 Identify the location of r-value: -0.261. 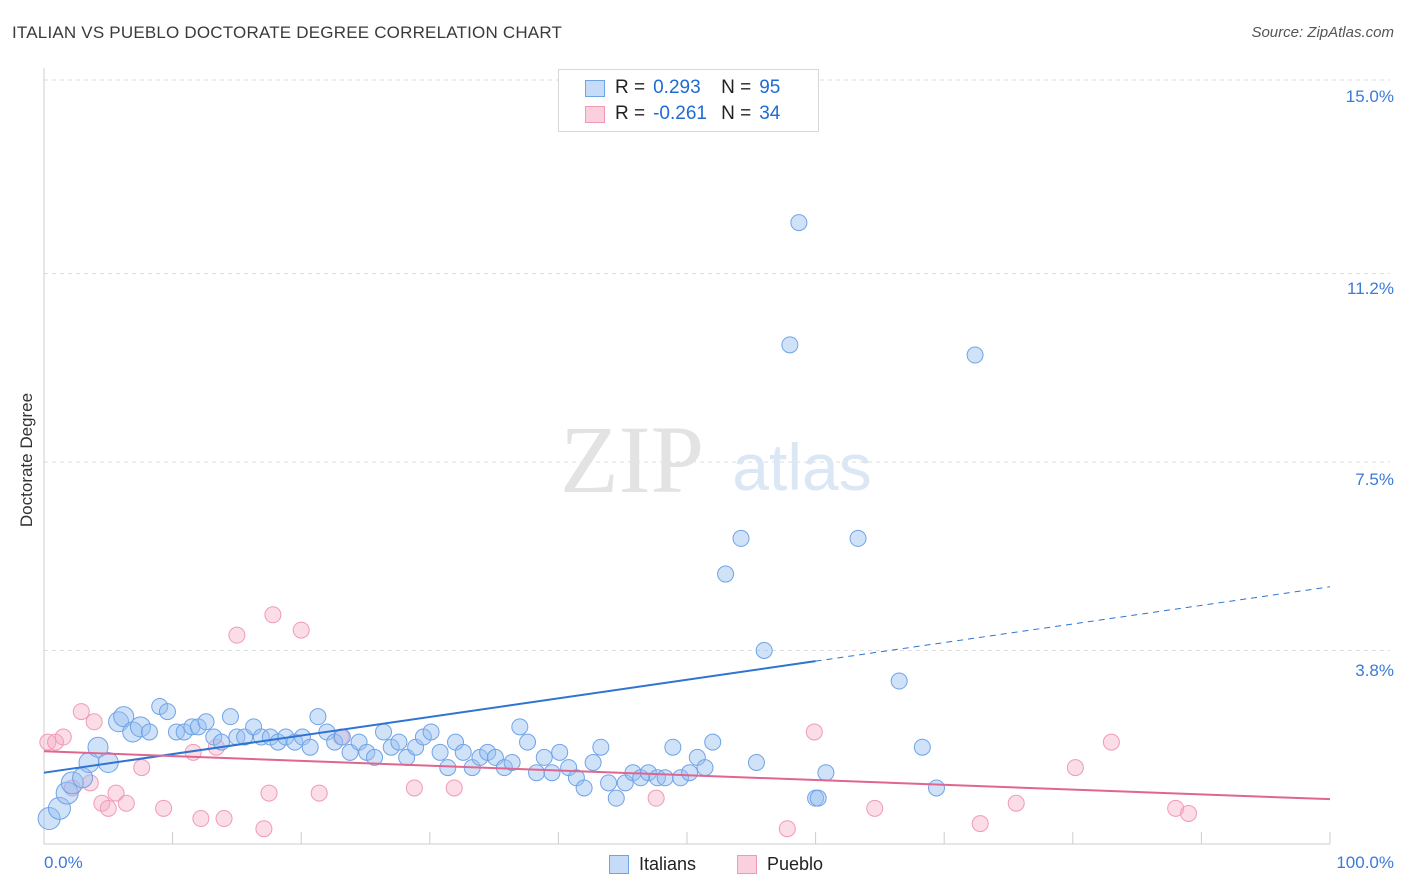
(680, 113).